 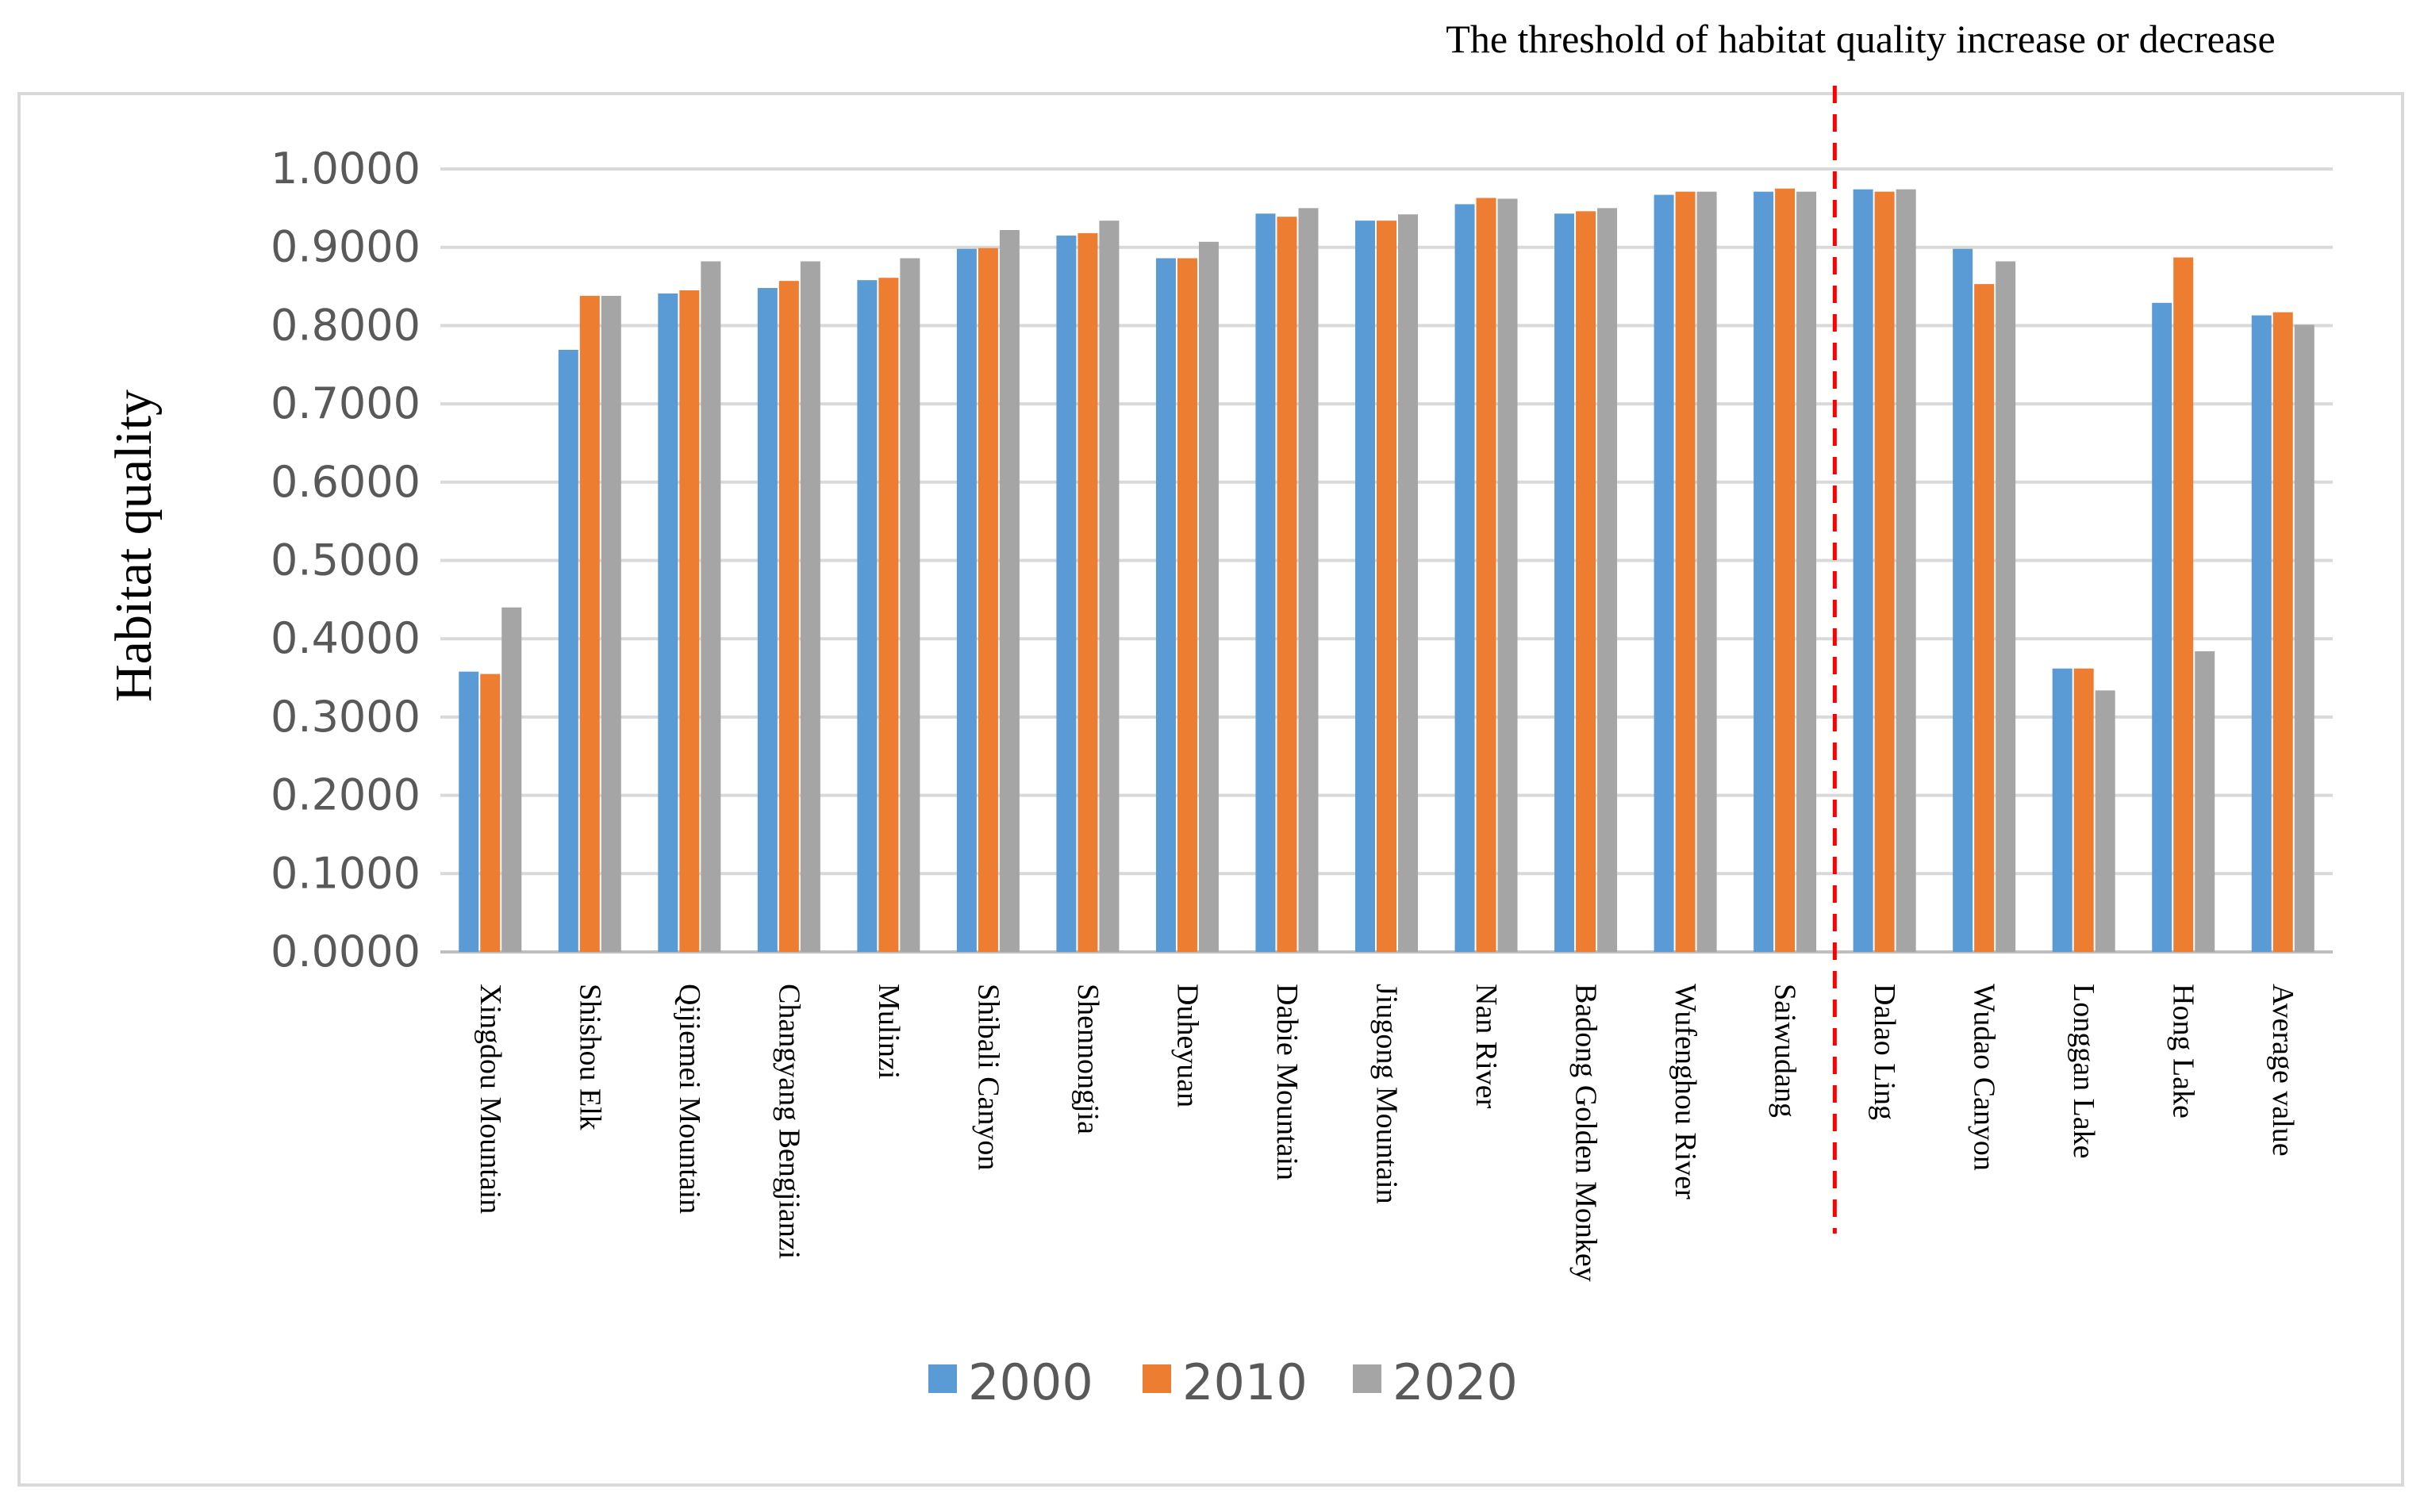 What do you see at coordinates (346, 482) in the screenshot?
I see `y-tick-label: 0.6000` at bounding box center [346, 482].